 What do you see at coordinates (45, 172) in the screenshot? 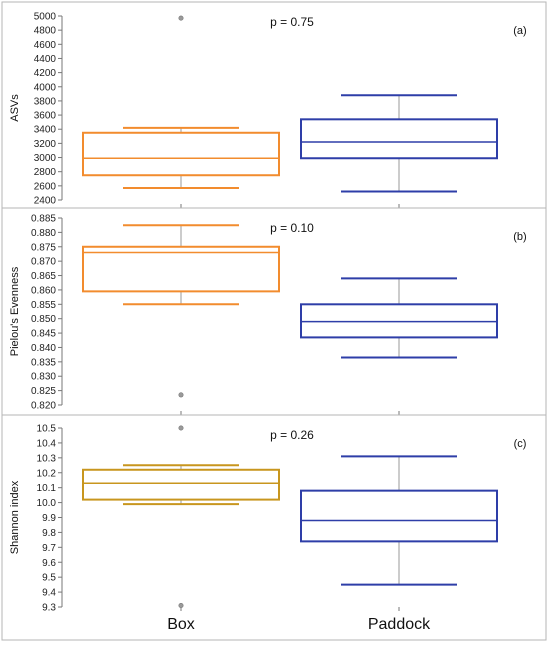
I see `y-tick-label: 2800` at bounding box center [45, 172].